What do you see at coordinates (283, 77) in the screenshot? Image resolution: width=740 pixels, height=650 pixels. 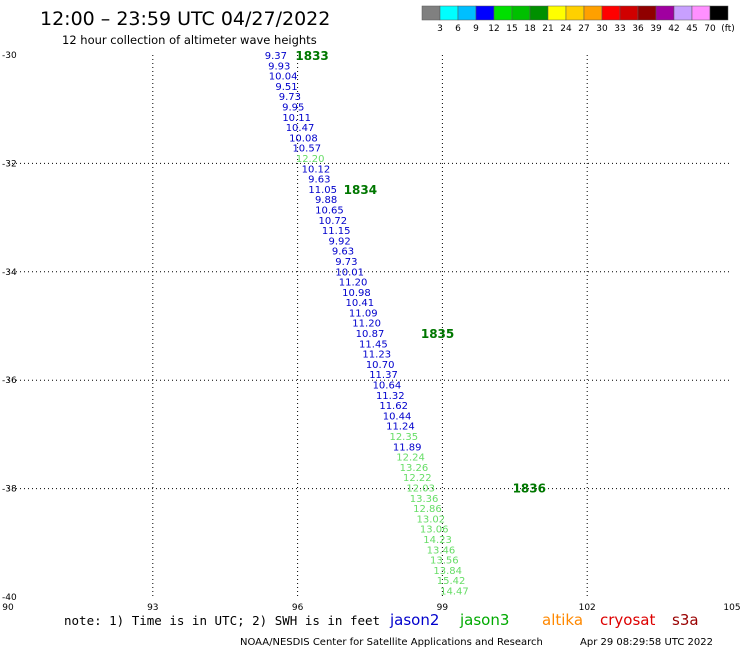 I see `swh-value: 10.04` at bounding box center [283, 77].